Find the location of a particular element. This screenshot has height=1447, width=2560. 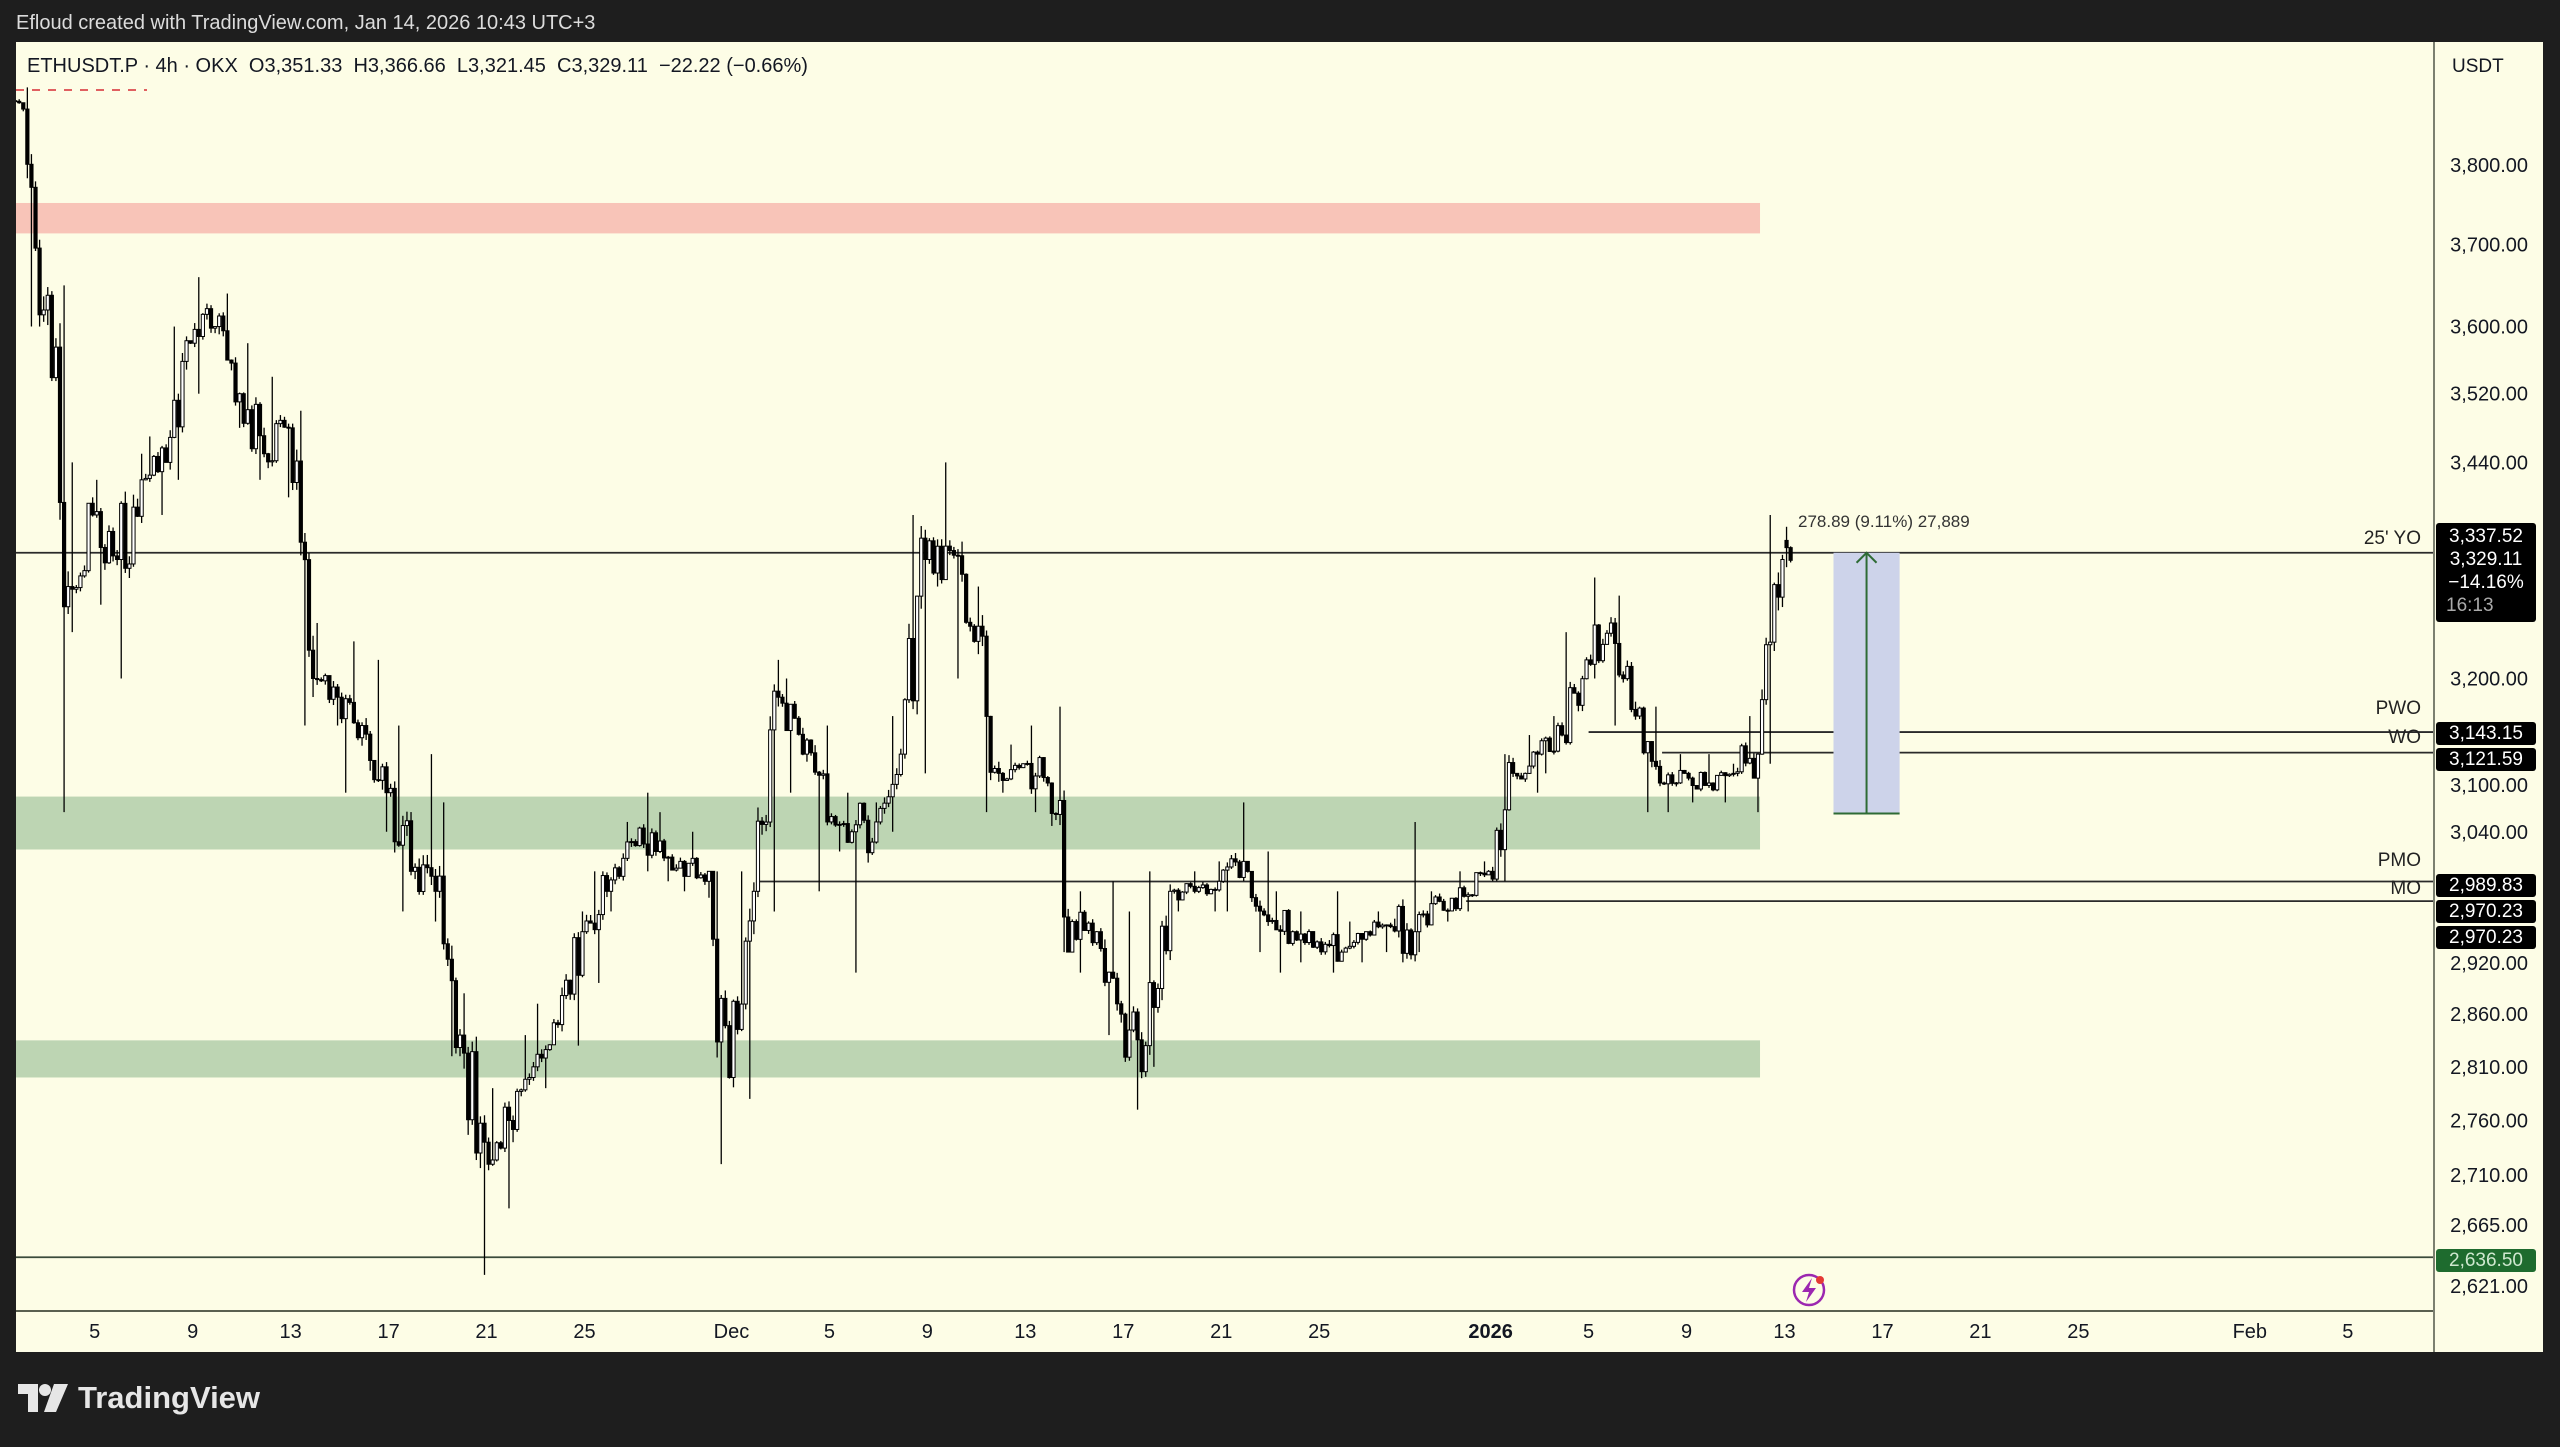

price-tick-label: 3,520.00 is located at coordinates (2489, 395).